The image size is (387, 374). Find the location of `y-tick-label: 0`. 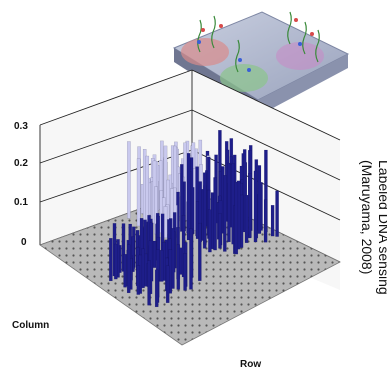

y-tick-label: 0 is located at coordinates (24, 242).